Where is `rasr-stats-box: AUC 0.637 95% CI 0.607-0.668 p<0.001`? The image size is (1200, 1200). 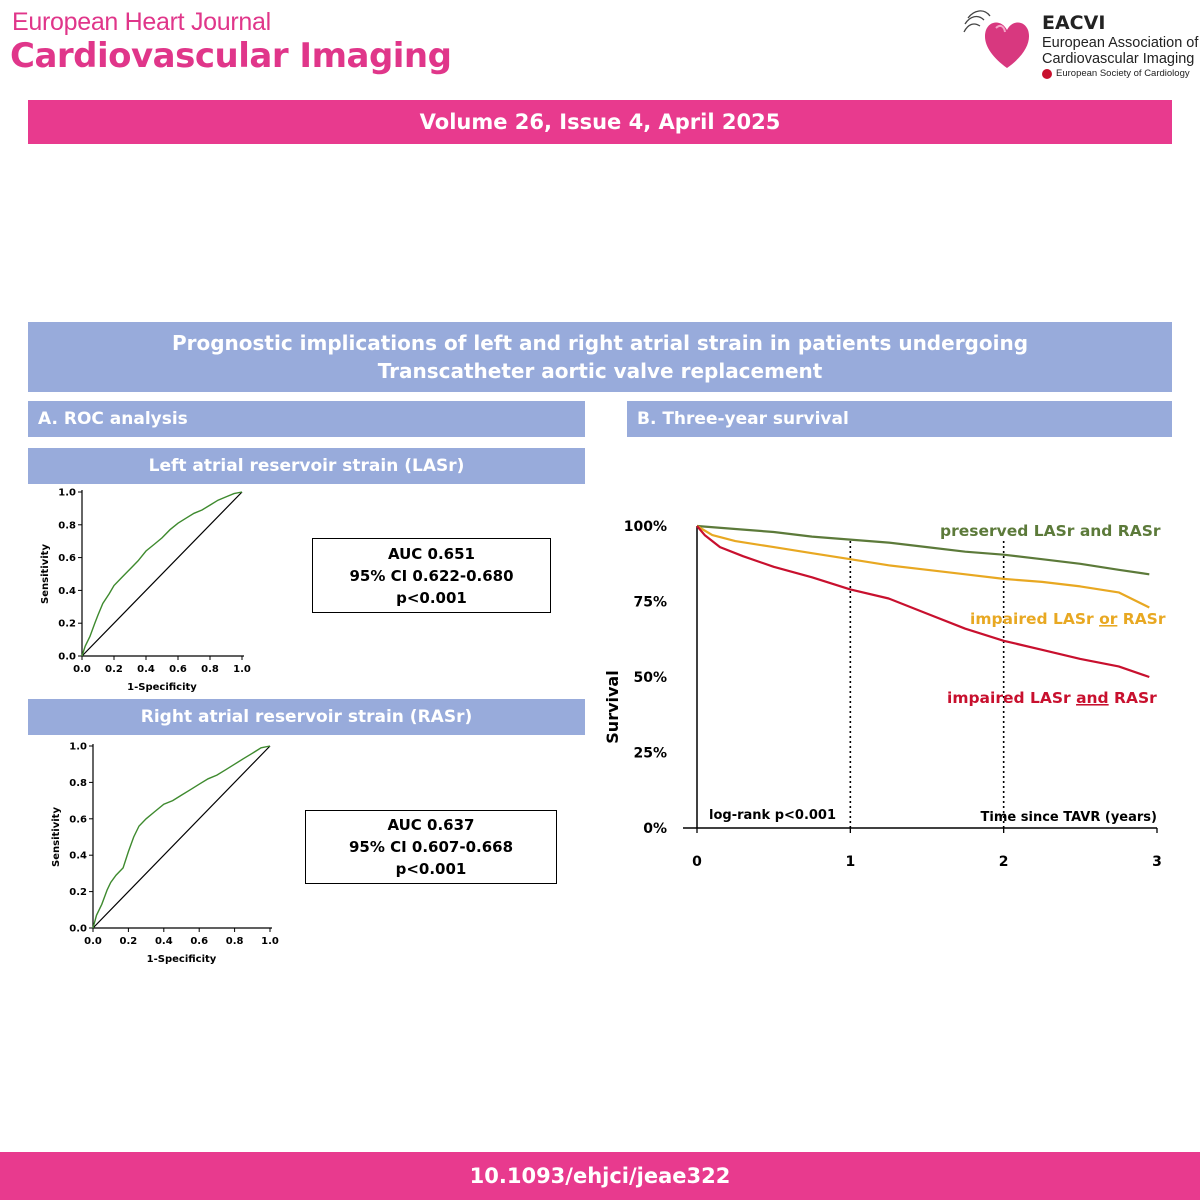 rasr-stats-box: AUC 0.637 95% CI 0.607-0.668 p<0.001 is located at coordinates (431, 847).